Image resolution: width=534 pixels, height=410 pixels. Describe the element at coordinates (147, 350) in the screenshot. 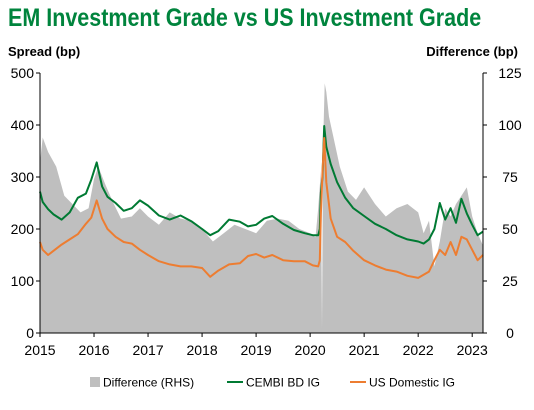

I see `x-tick-label: 2017` at that location.